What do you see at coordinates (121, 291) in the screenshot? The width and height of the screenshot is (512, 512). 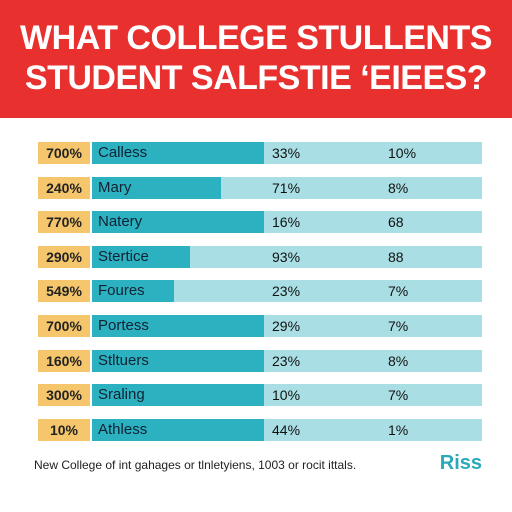 I see `row-name: Foures` at bounding box center [121, 291].